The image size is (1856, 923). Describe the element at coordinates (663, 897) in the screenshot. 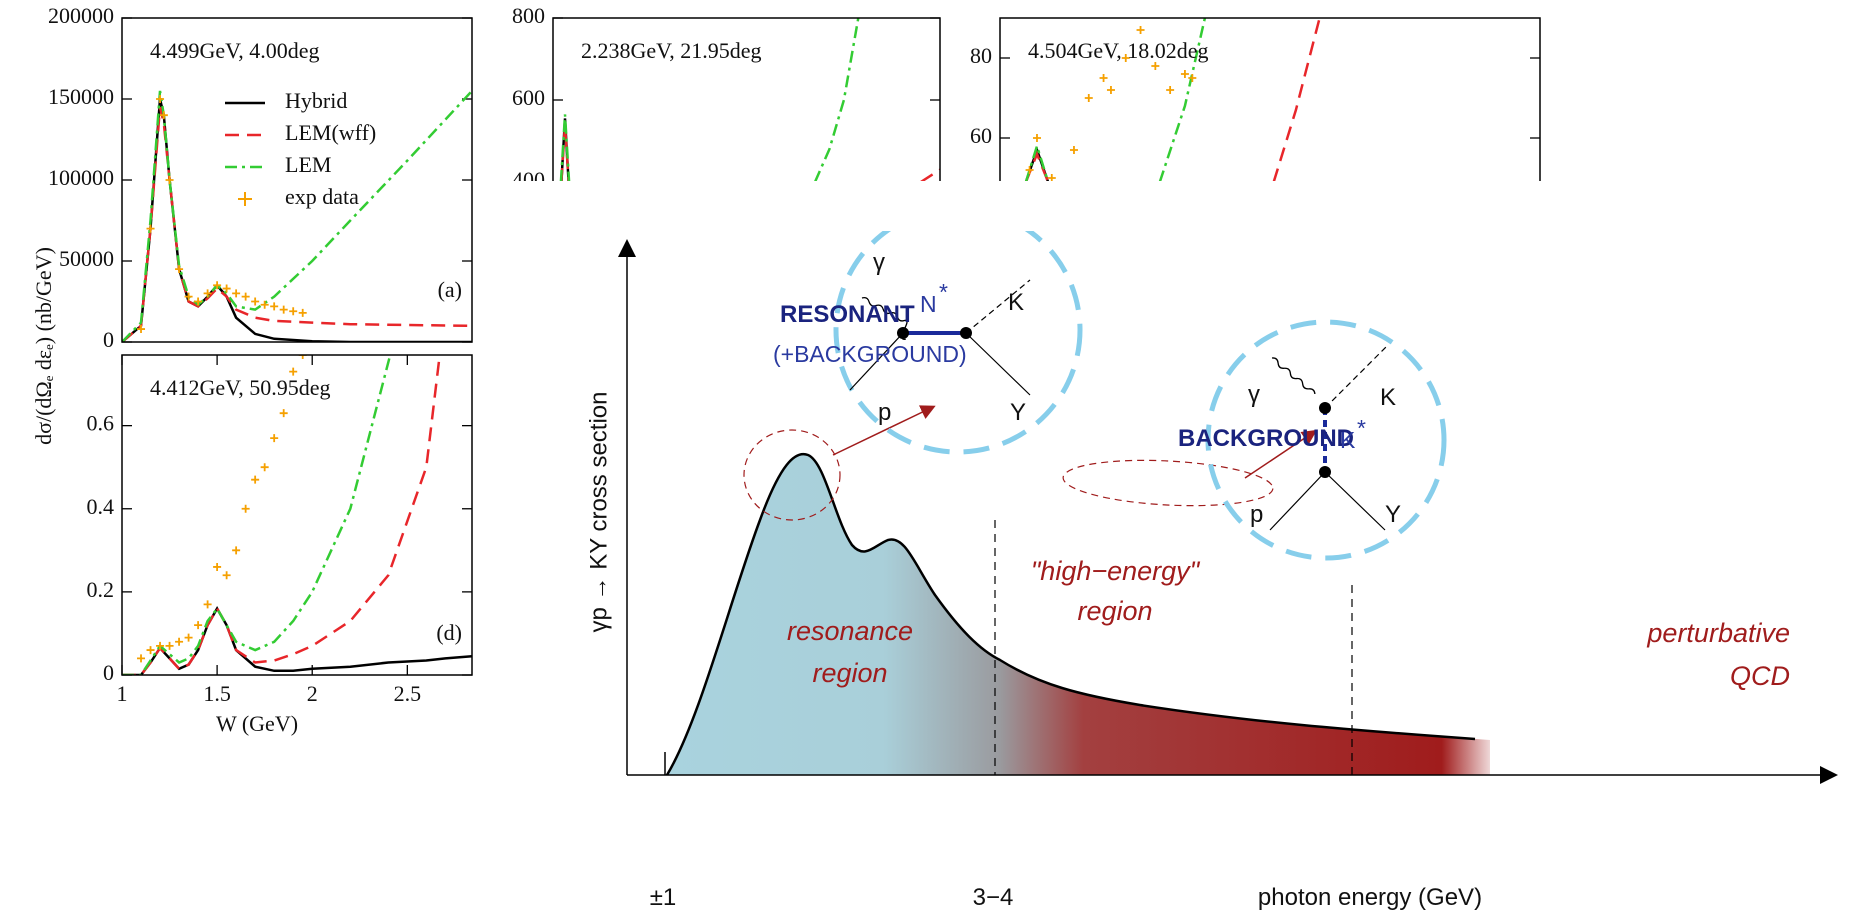

I see `x-mark-label: ±1` at that location.